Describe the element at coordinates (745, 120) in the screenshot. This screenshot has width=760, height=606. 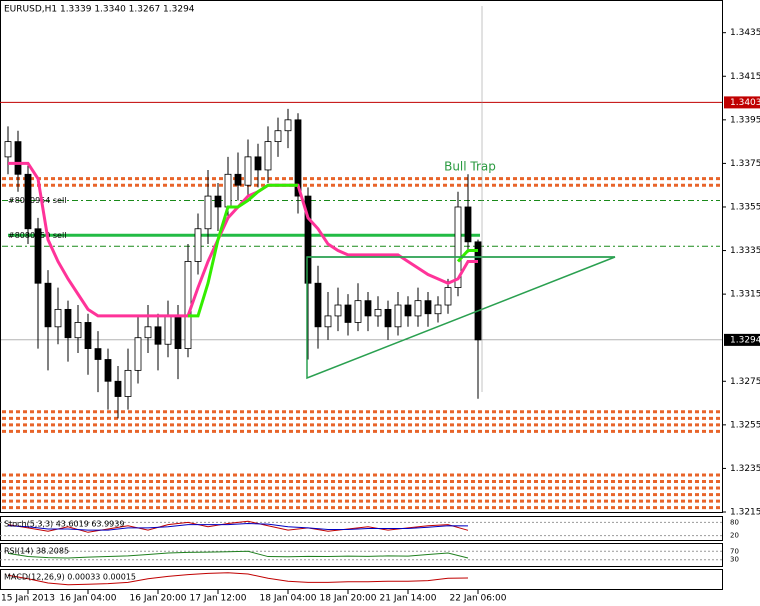
I see `y-tick-label: 1.3395` at that location.